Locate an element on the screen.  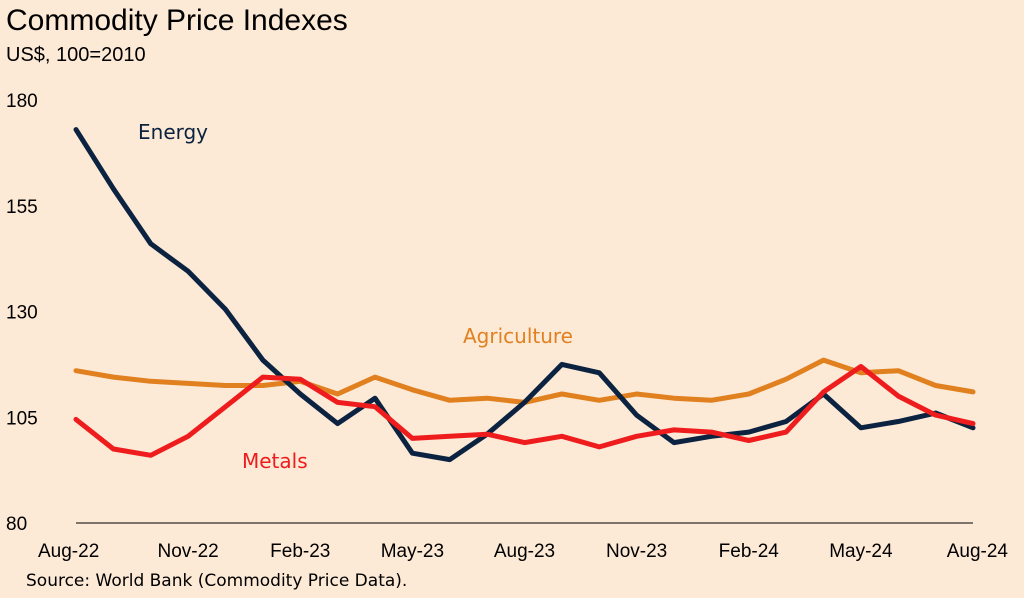
x-tick-label: May-24 is located at coordinates (861, 551).